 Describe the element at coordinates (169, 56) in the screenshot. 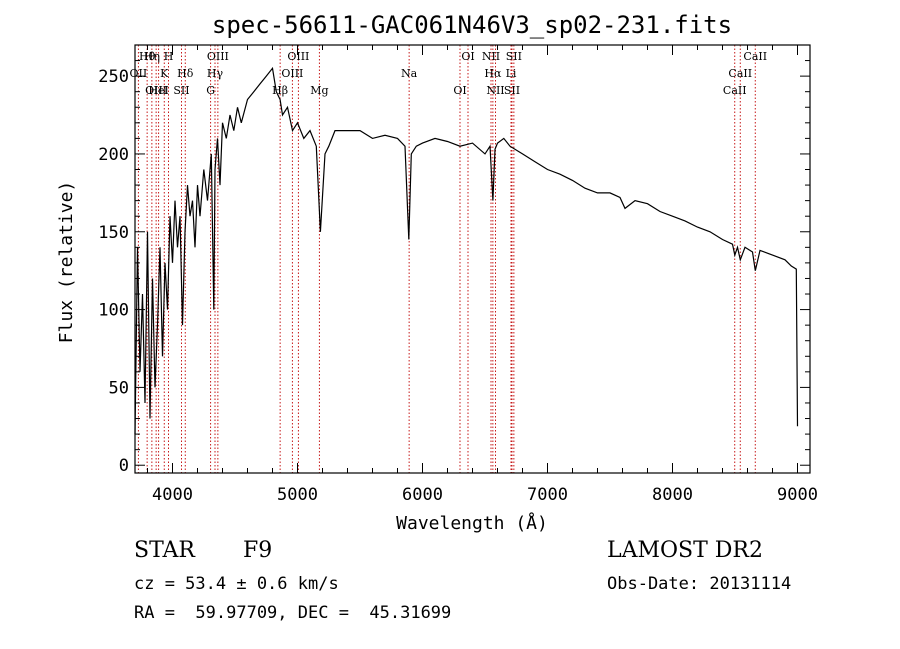

I see `line-label: H` at that location.